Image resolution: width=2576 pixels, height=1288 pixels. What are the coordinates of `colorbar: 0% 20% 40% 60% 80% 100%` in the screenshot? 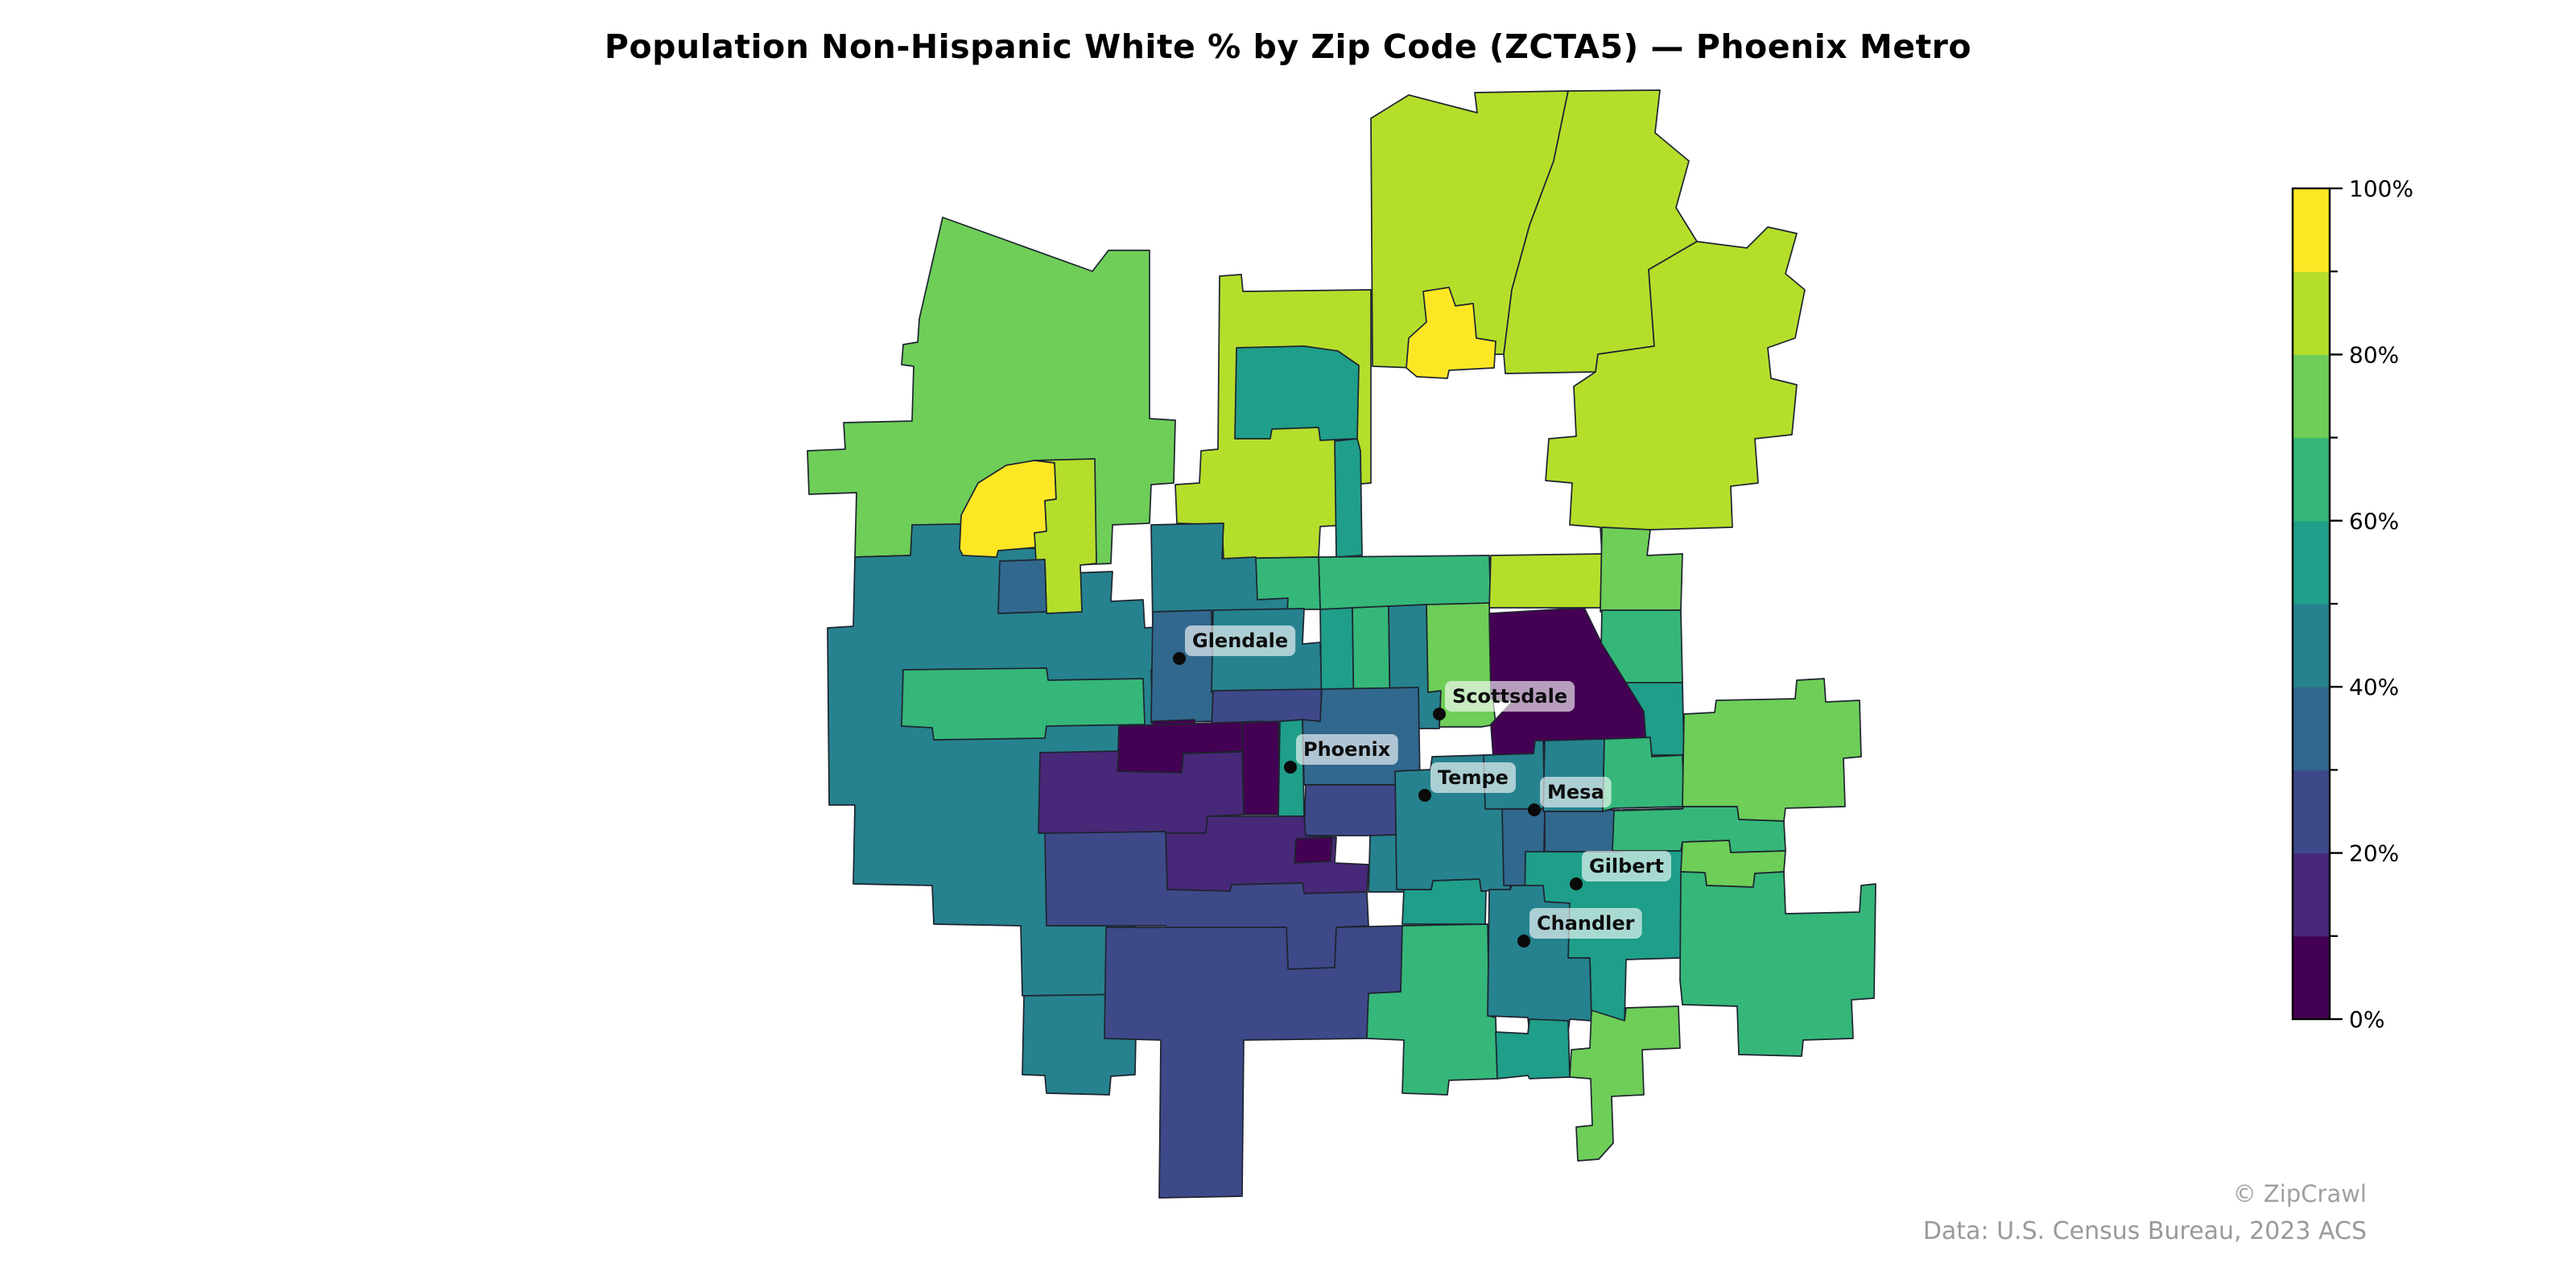 It's located at (2352, 604).